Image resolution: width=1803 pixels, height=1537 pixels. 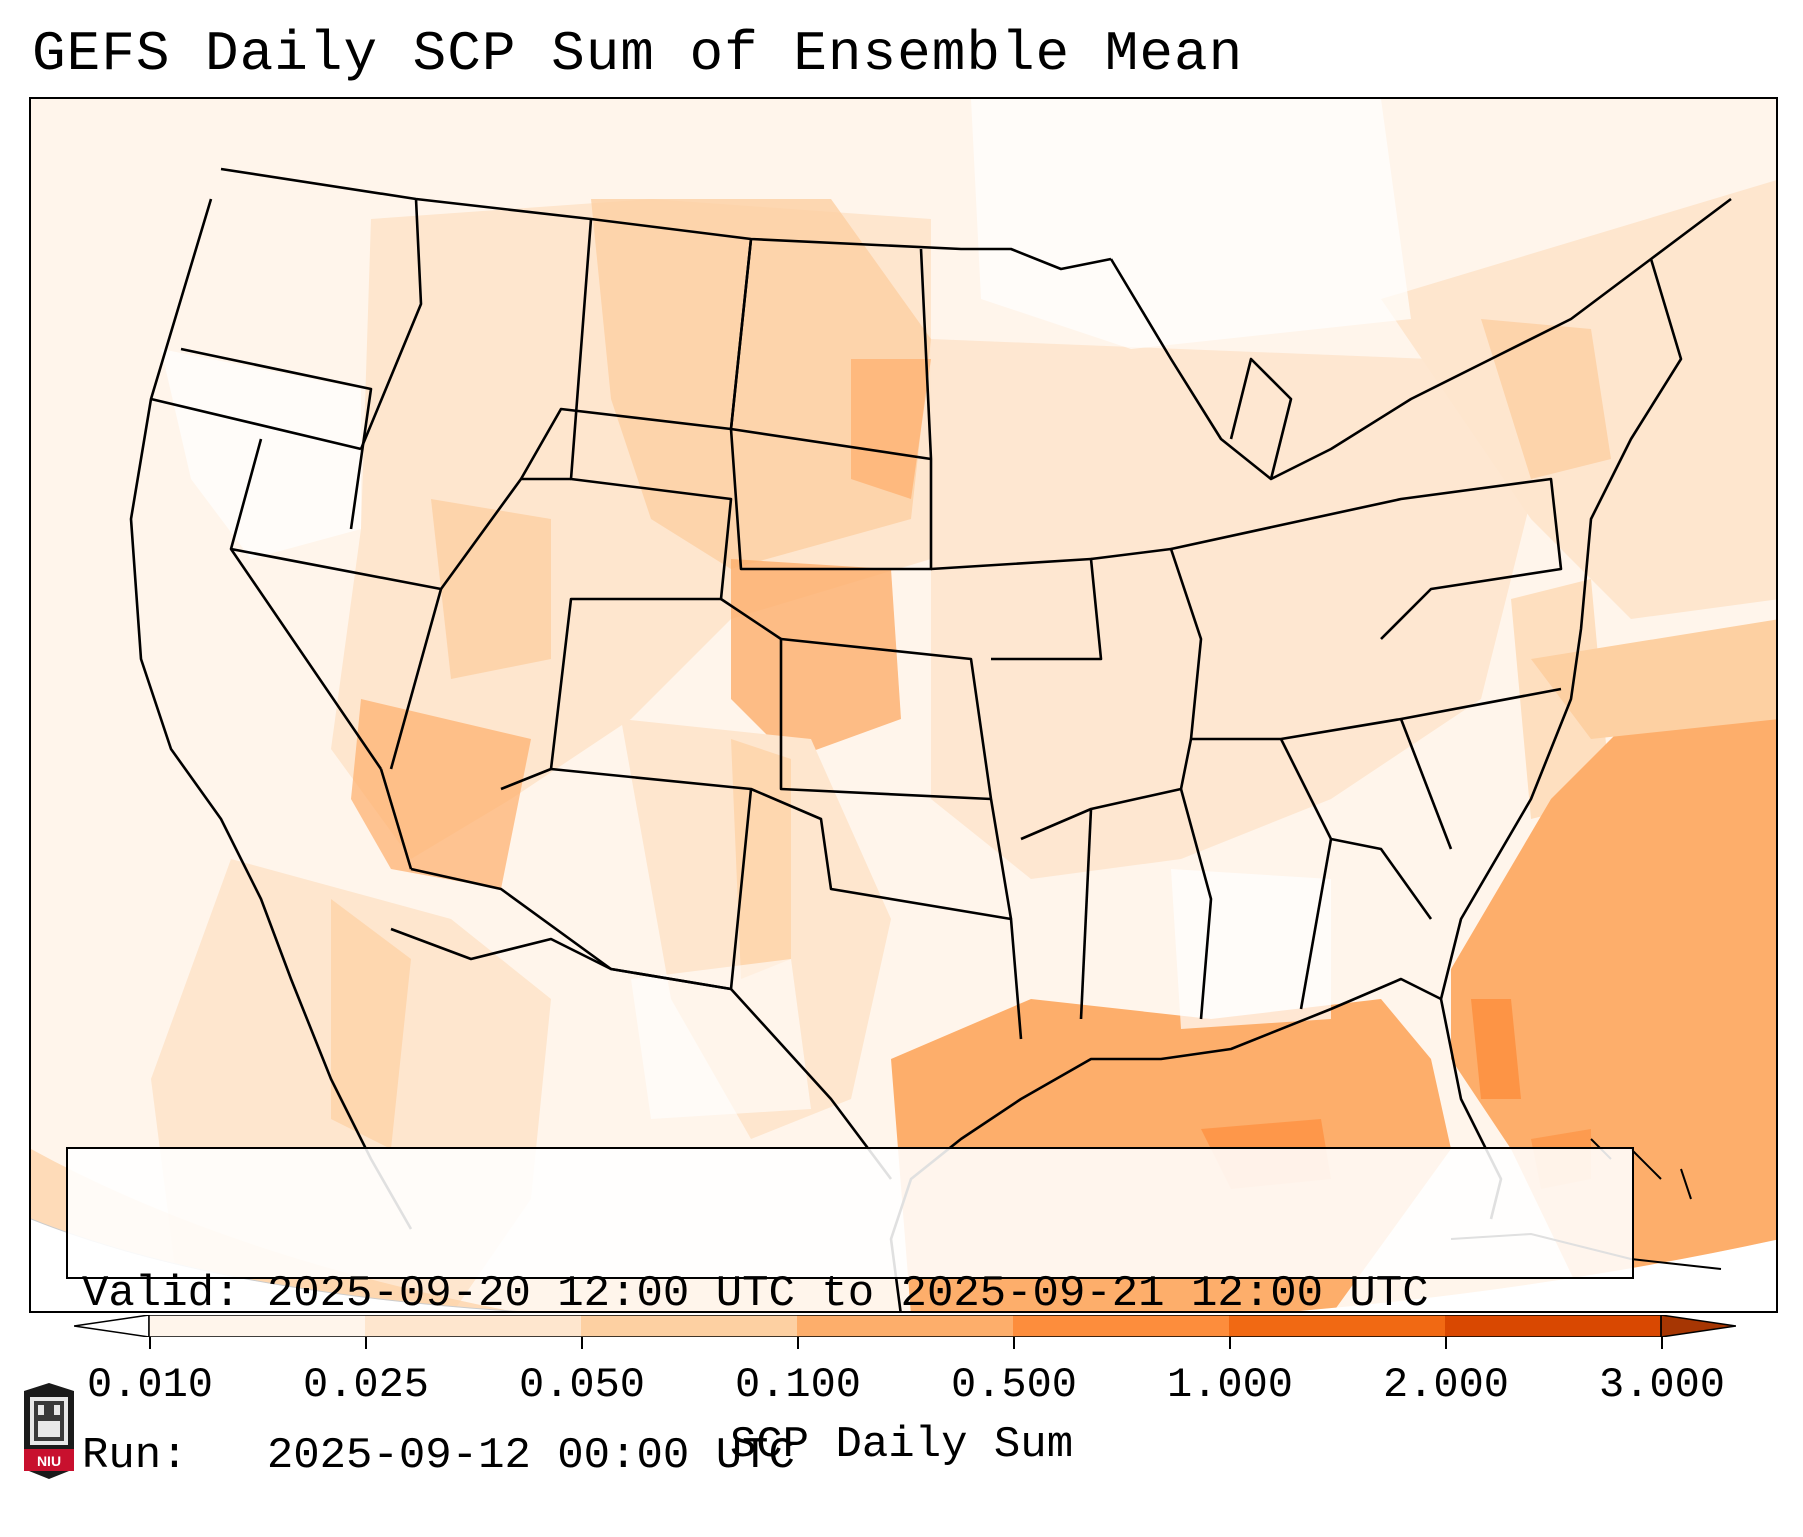 I want to click on colorbar-over-arrow, so click(x=1698, y=1326).